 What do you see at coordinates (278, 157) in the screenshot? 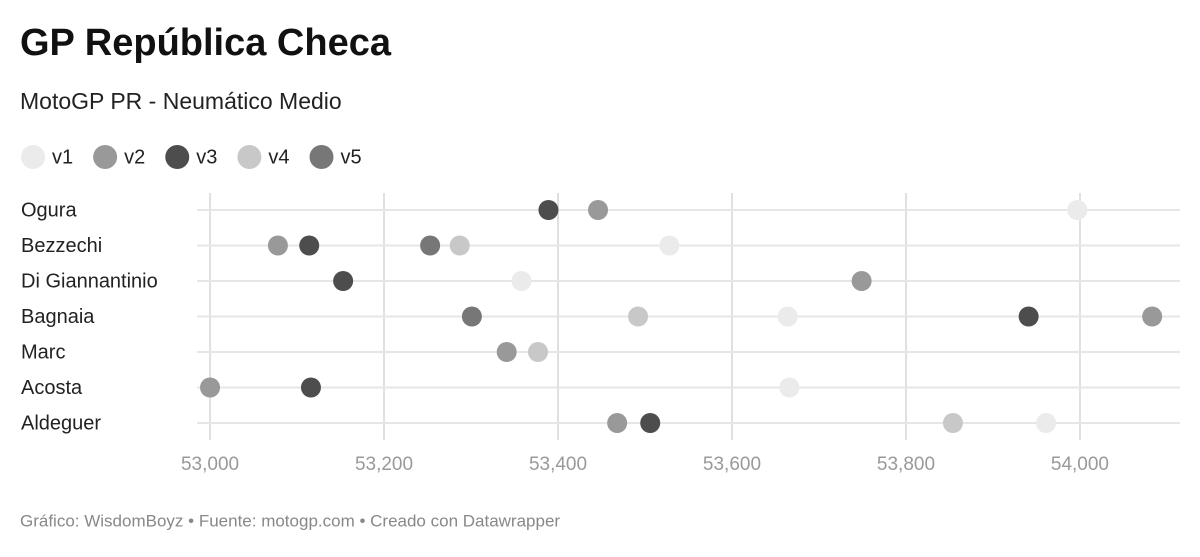
I see `legend-label: v4` at bounding box center [278, 157].